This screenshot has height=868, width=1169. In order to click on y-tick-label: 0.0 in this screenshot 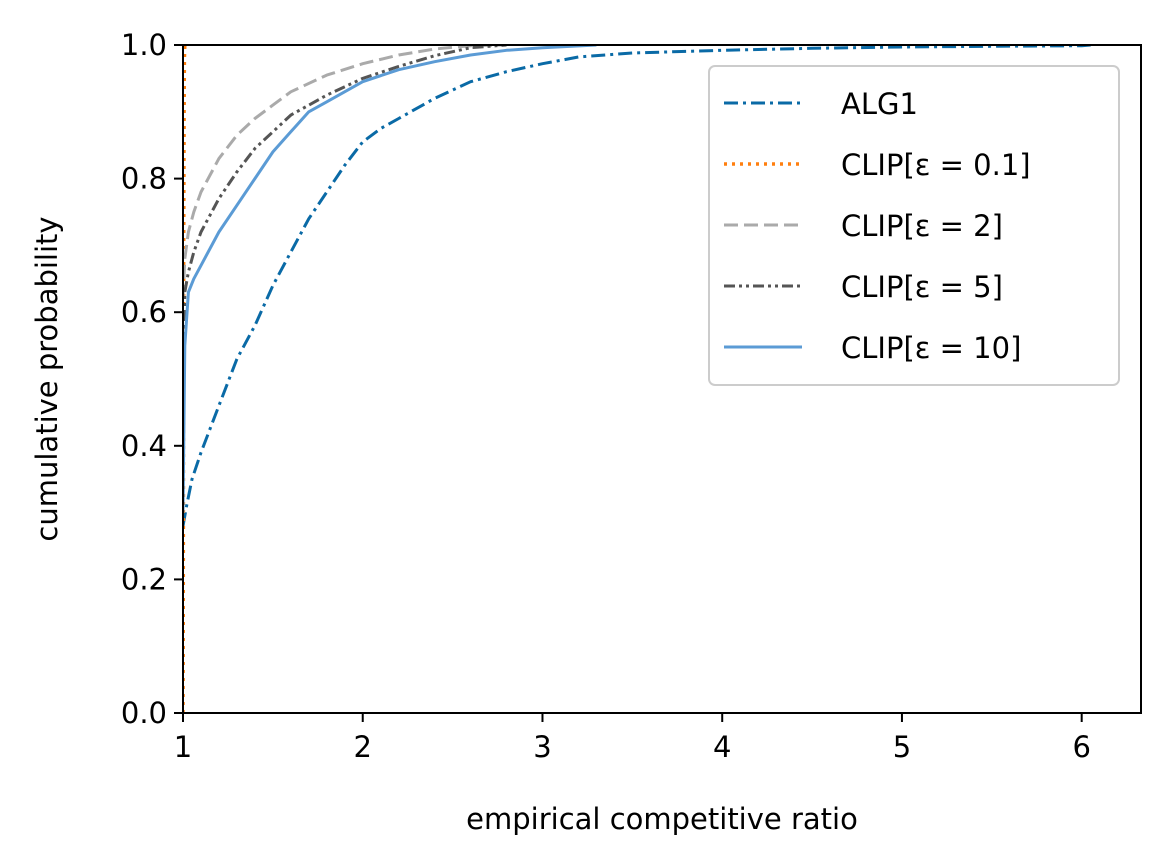, I will do `click(144, 713)`.